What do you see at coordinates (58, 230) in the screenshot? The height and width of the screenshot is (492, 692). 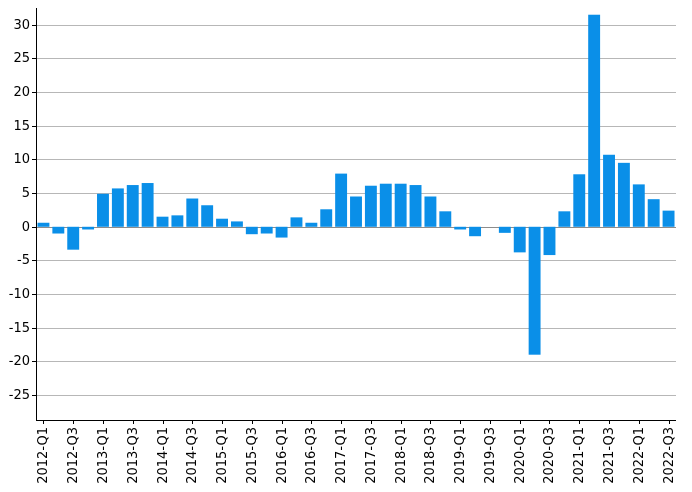 I see `bar-2012-Q2` at bounding box center [58, 230].